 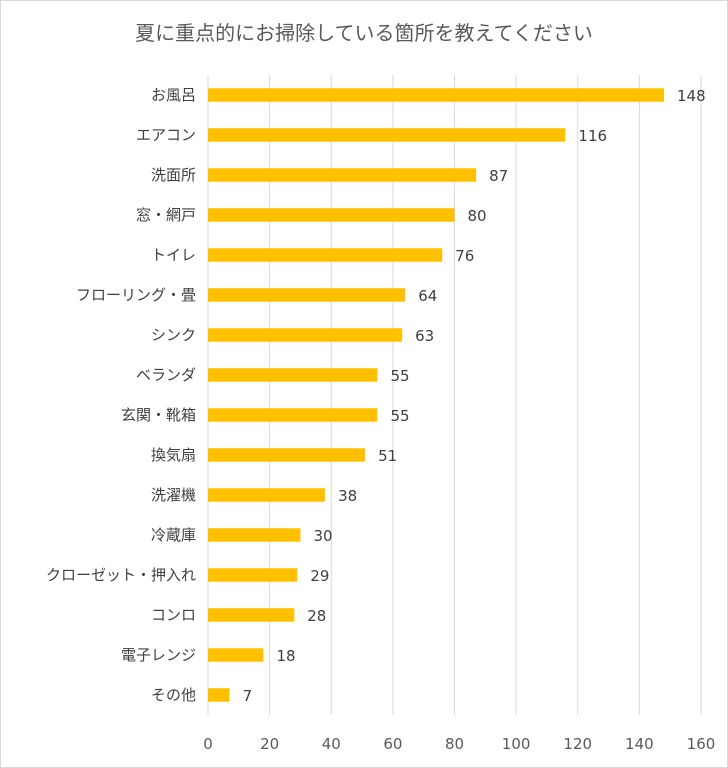 What do you see at coordinates (173, 615) in the screenshot?
I see `category-label: コンロ` at bounding box center [173, 615].